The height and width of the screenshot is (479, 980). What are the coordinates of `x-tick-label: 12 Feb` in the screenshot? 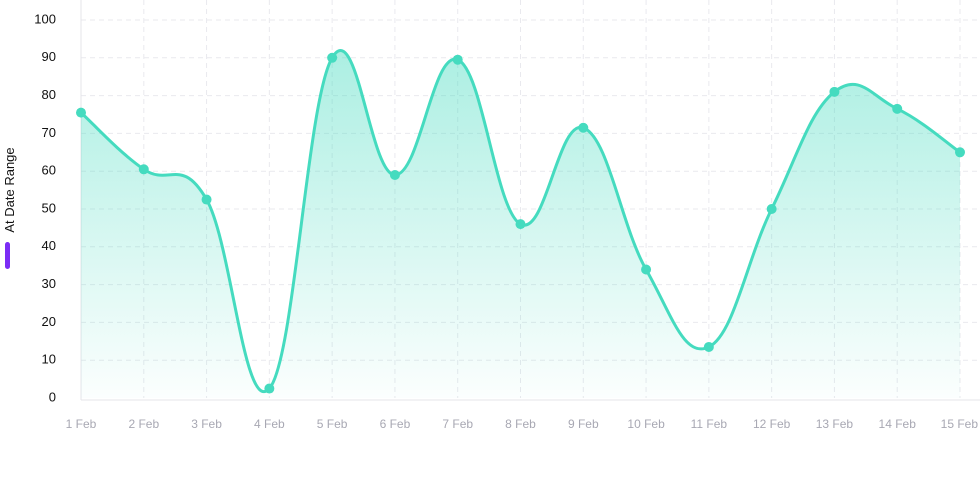 It's located at (772, 424).